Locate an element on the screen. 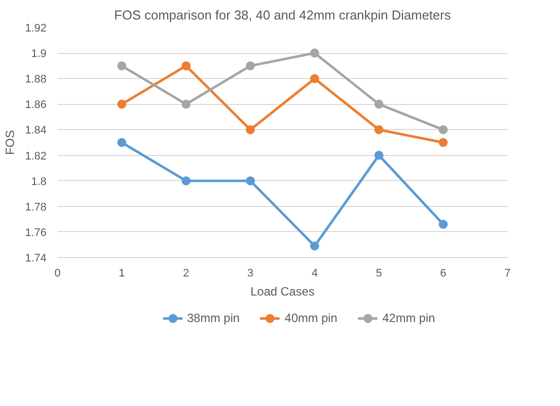 This screenshot has width=560, height=406. y-tick-label: 1.8 is located at coordinates (39, 182).